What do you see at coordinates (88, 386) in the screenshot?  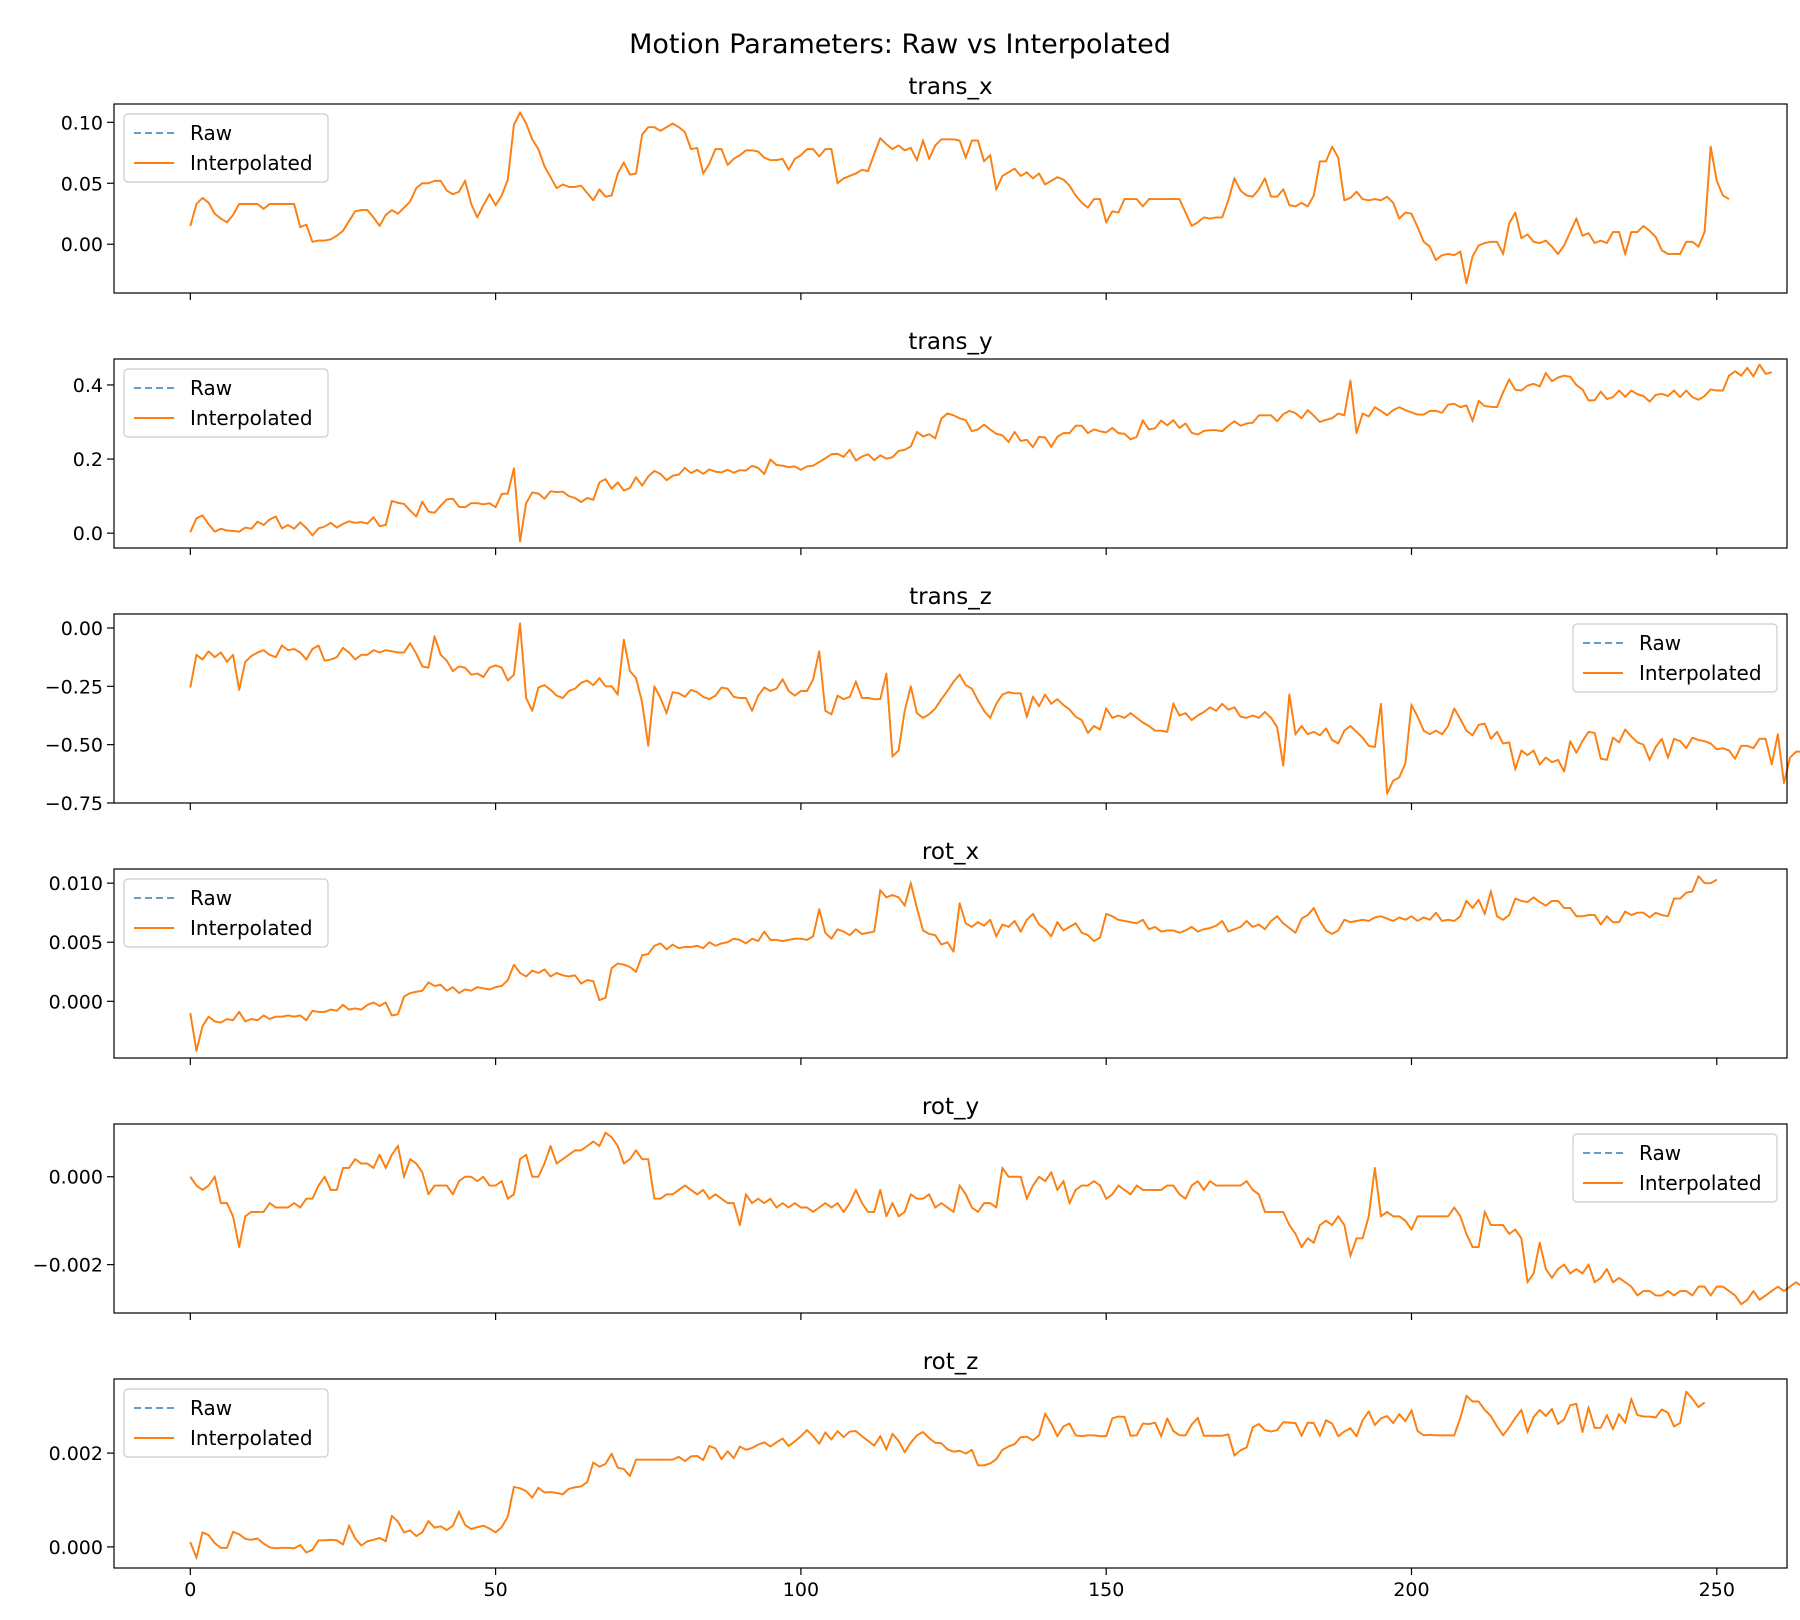 I see `y-tick-label: 0.4` at bounding box center [88, 386].